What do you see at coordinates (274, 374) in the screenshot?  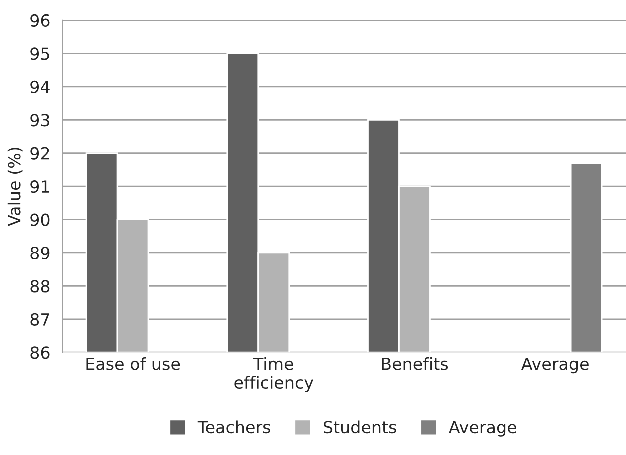 I see `x-tick-label: Time efficiency` at bounding box center [274, 374].